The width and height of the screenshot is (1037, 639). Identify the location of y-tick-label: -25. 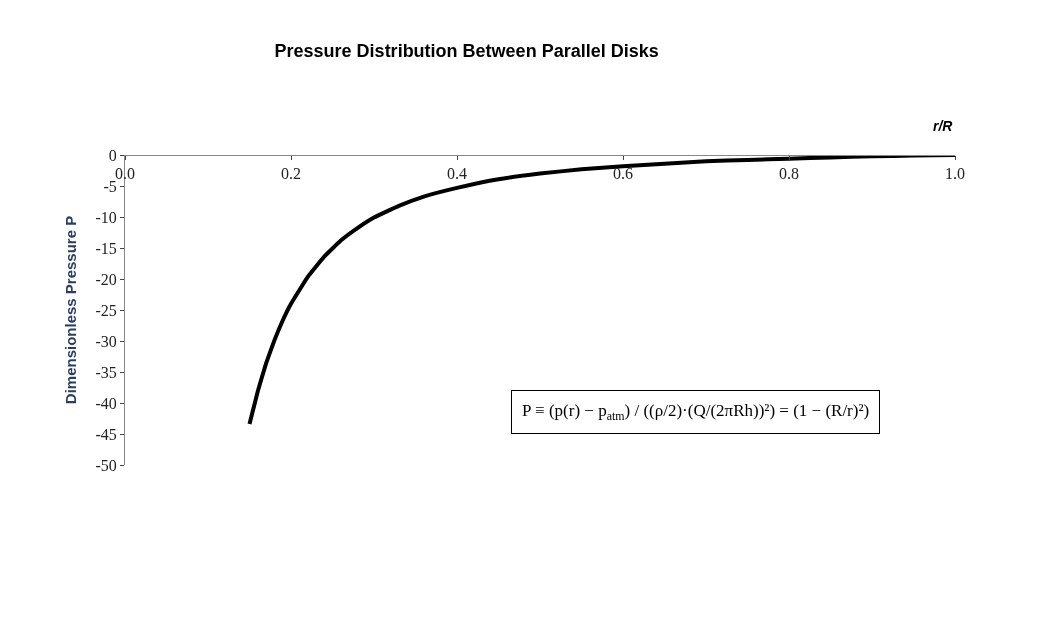
(106, 310).